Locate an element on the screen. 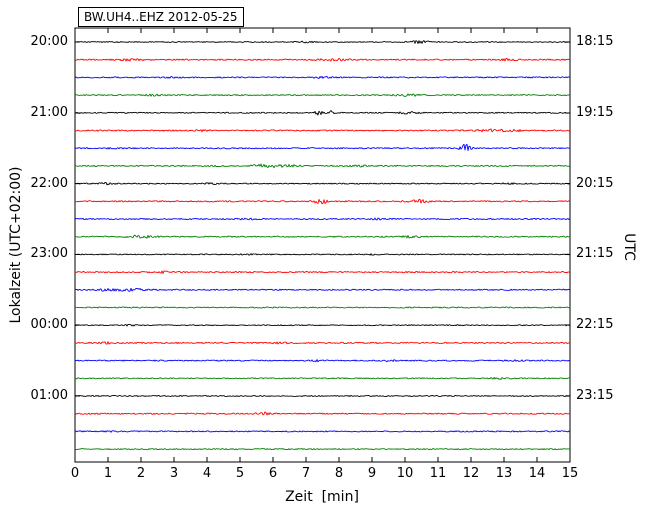  right-time-label: 22:15 is located at coordinates (595, 325).